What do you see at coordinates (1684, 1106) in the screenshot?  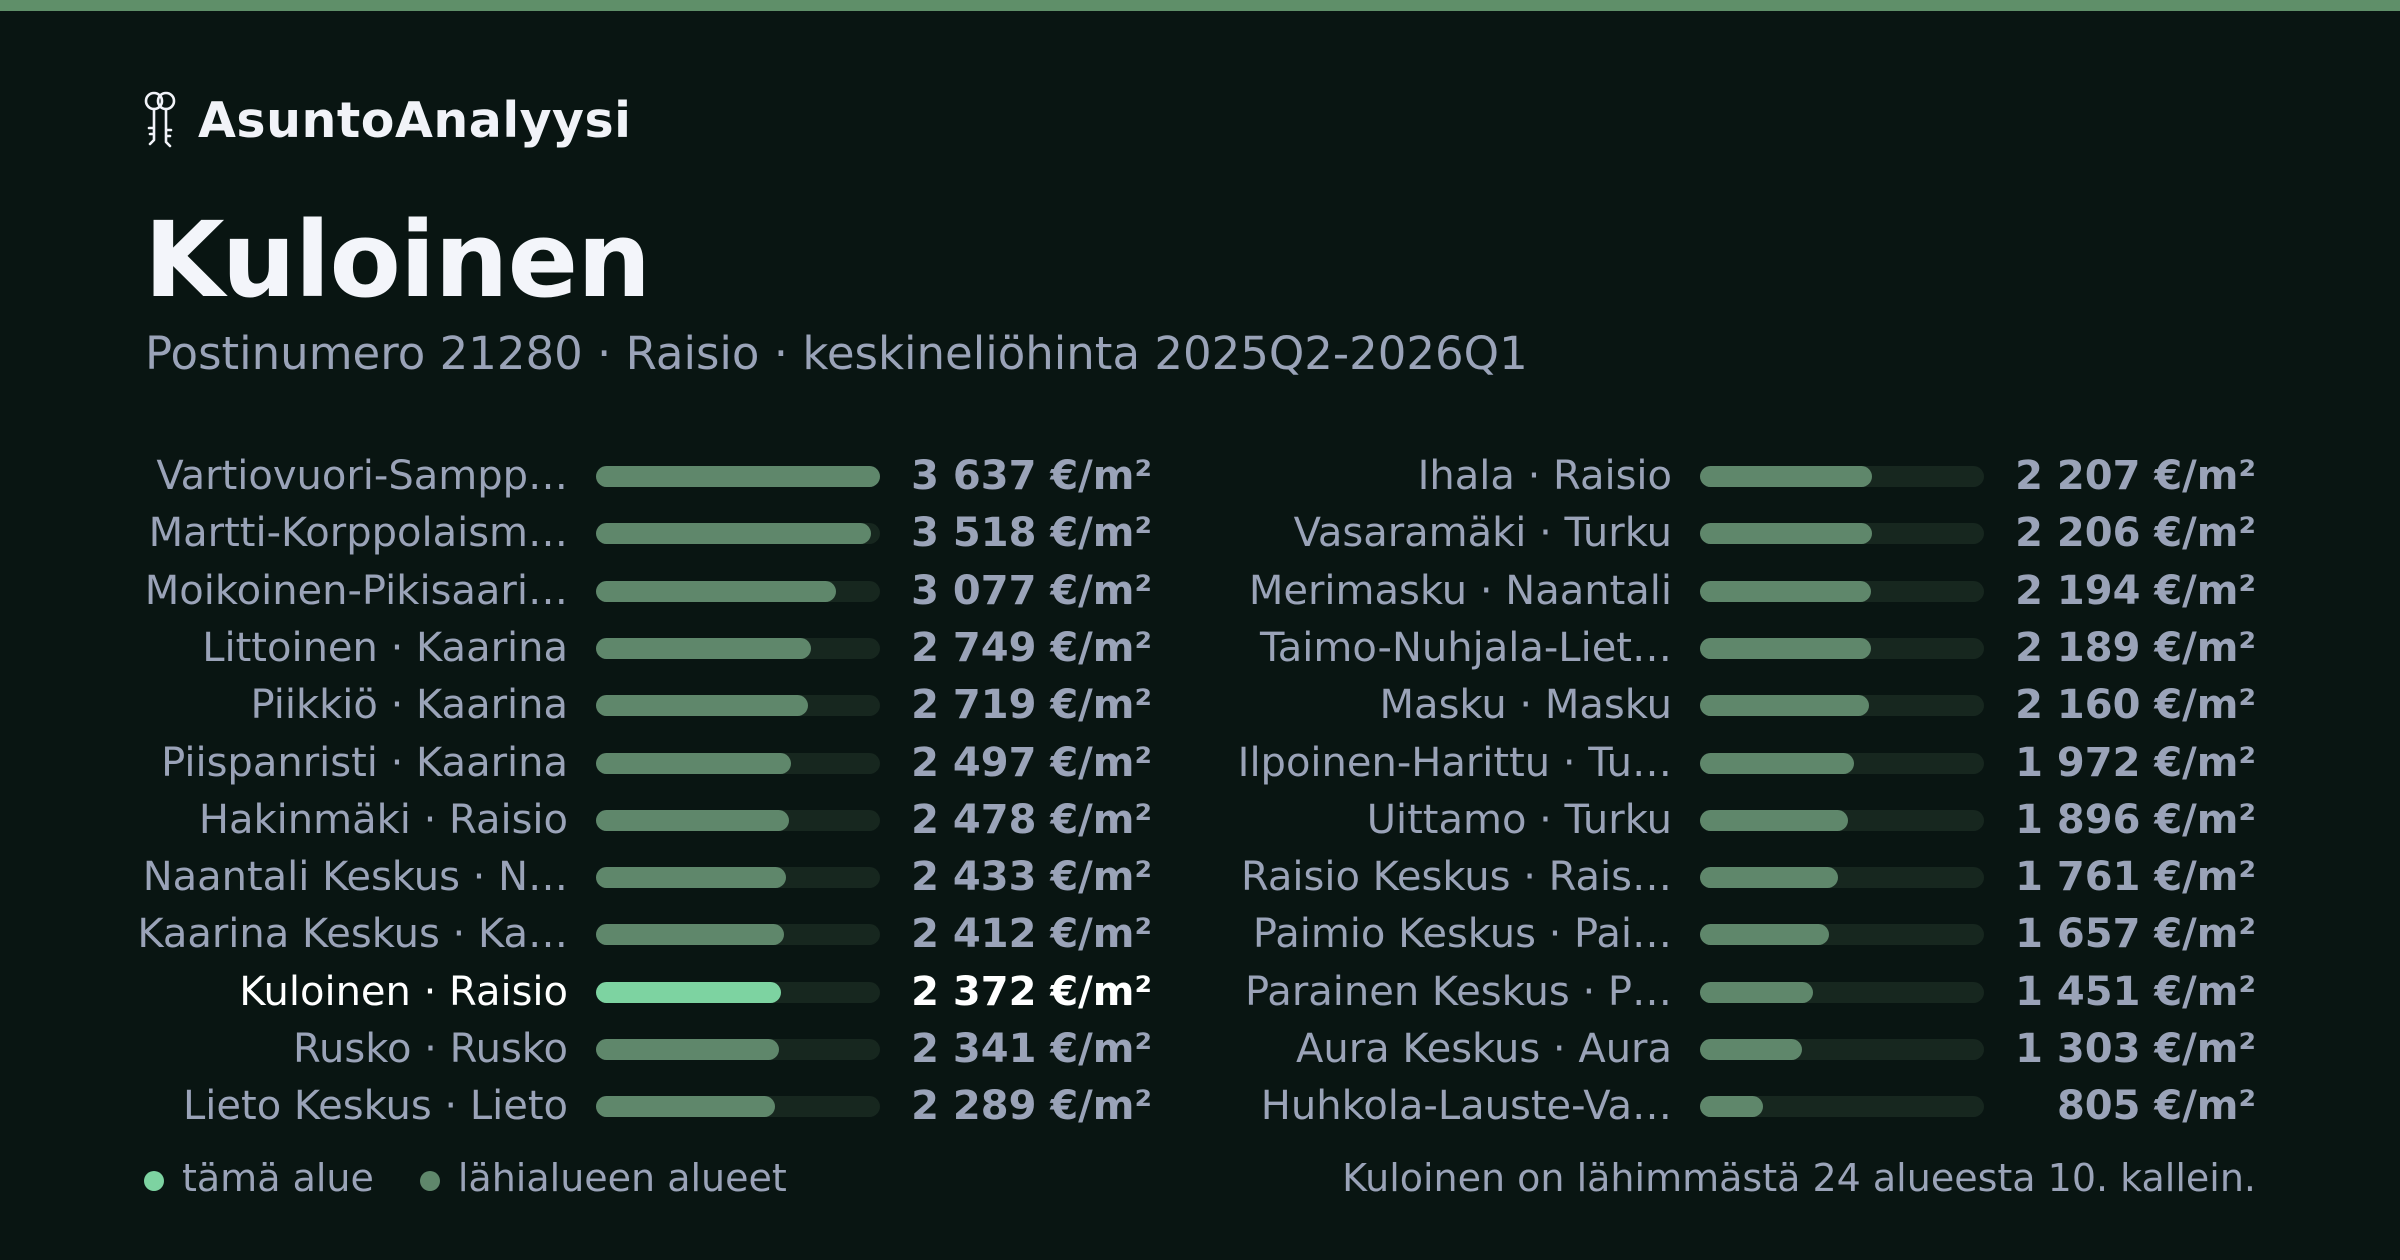 I see `bar-row: Huhkola-Lauste-Va… 805 €/m²` at bounding box center [1684, 1106].